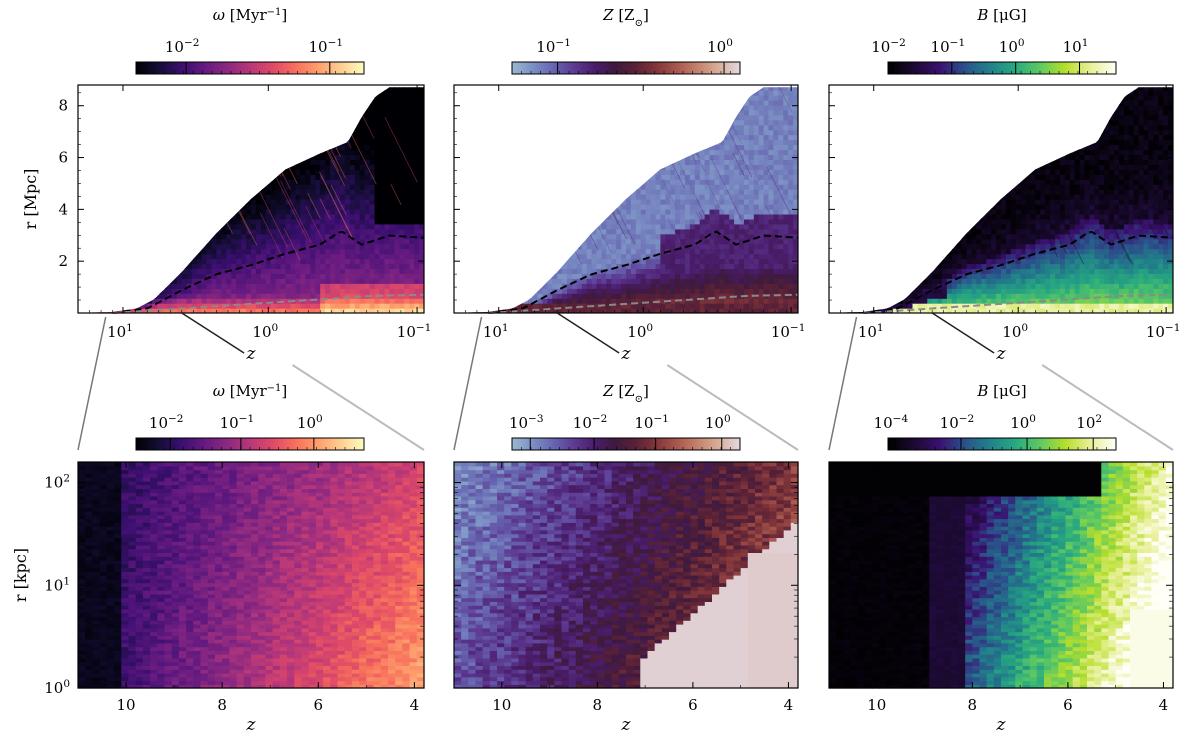 The height and width of the screenshot is (739, 1200). I want to click on y-tick-label: 8, so click(63, 106).